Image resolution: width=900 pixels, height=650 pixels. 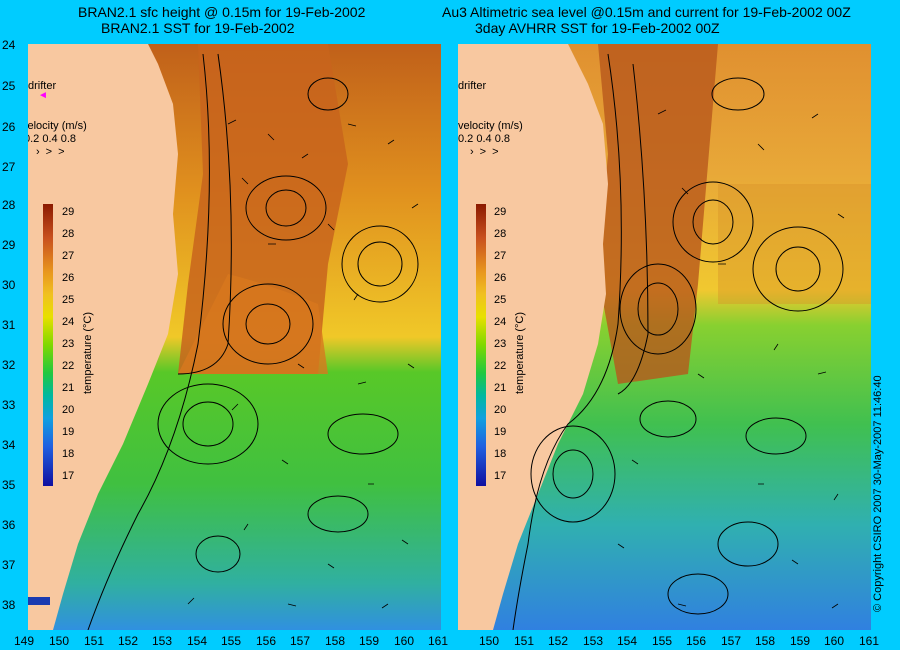 What do you see at coordinates (24, 641) in the screenshot?
I see `lon-label: 149` at bounding box center [24, 641].